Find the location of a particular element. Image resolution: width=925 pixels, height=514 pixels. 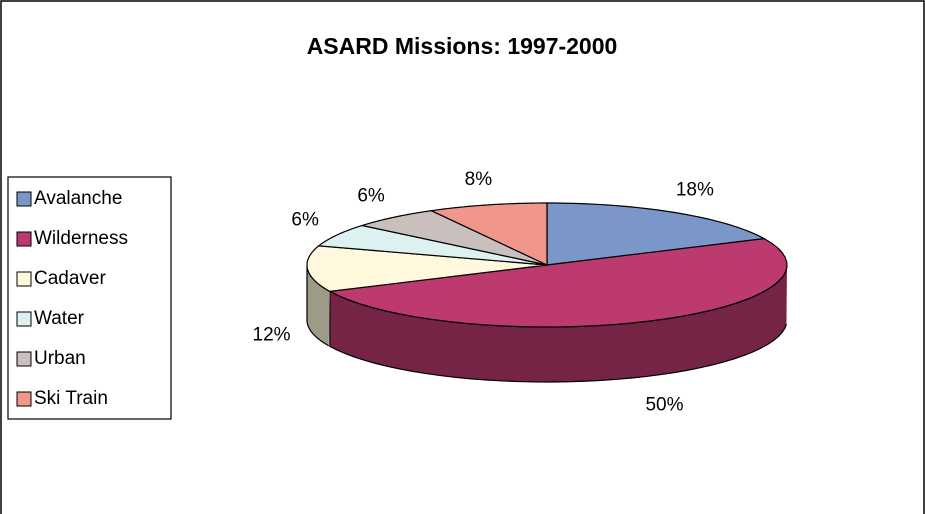

legend-label: Cadaver is located at coordinates (70, 278).